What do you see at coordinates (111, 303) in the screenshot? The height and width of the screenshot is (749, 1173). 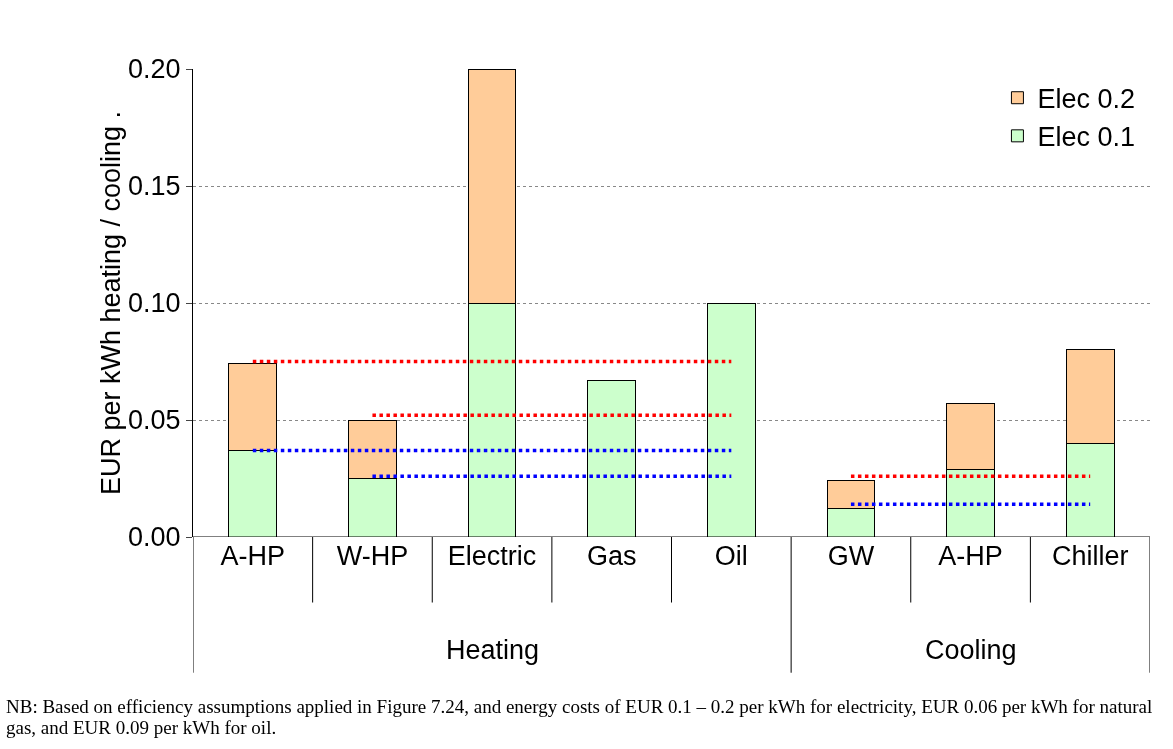 I see `y-axis-title: EUR per kWh heating / cooling .` at bounding box center [111, 303].